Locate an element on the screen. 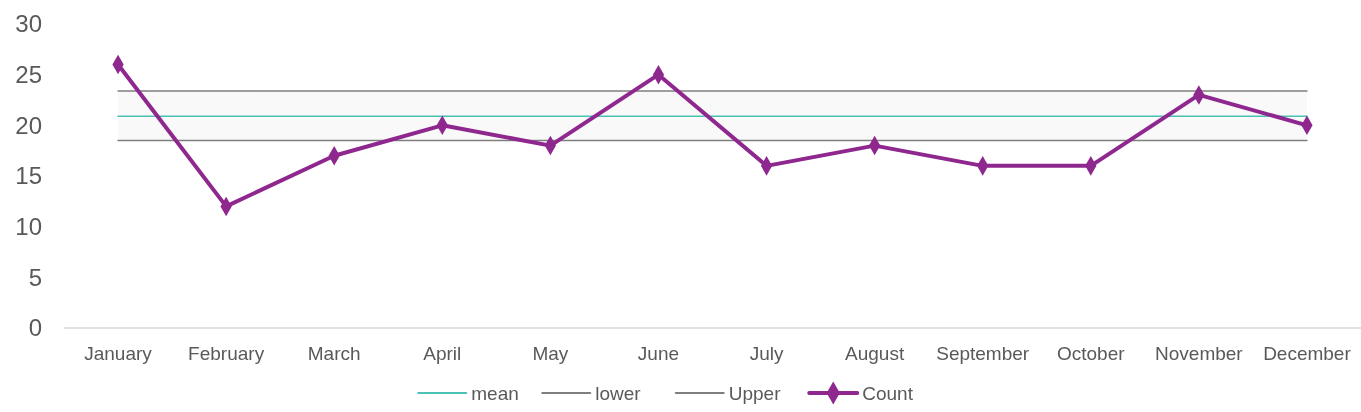  y-tick-label: 10 is located at coordinates (28, 227).